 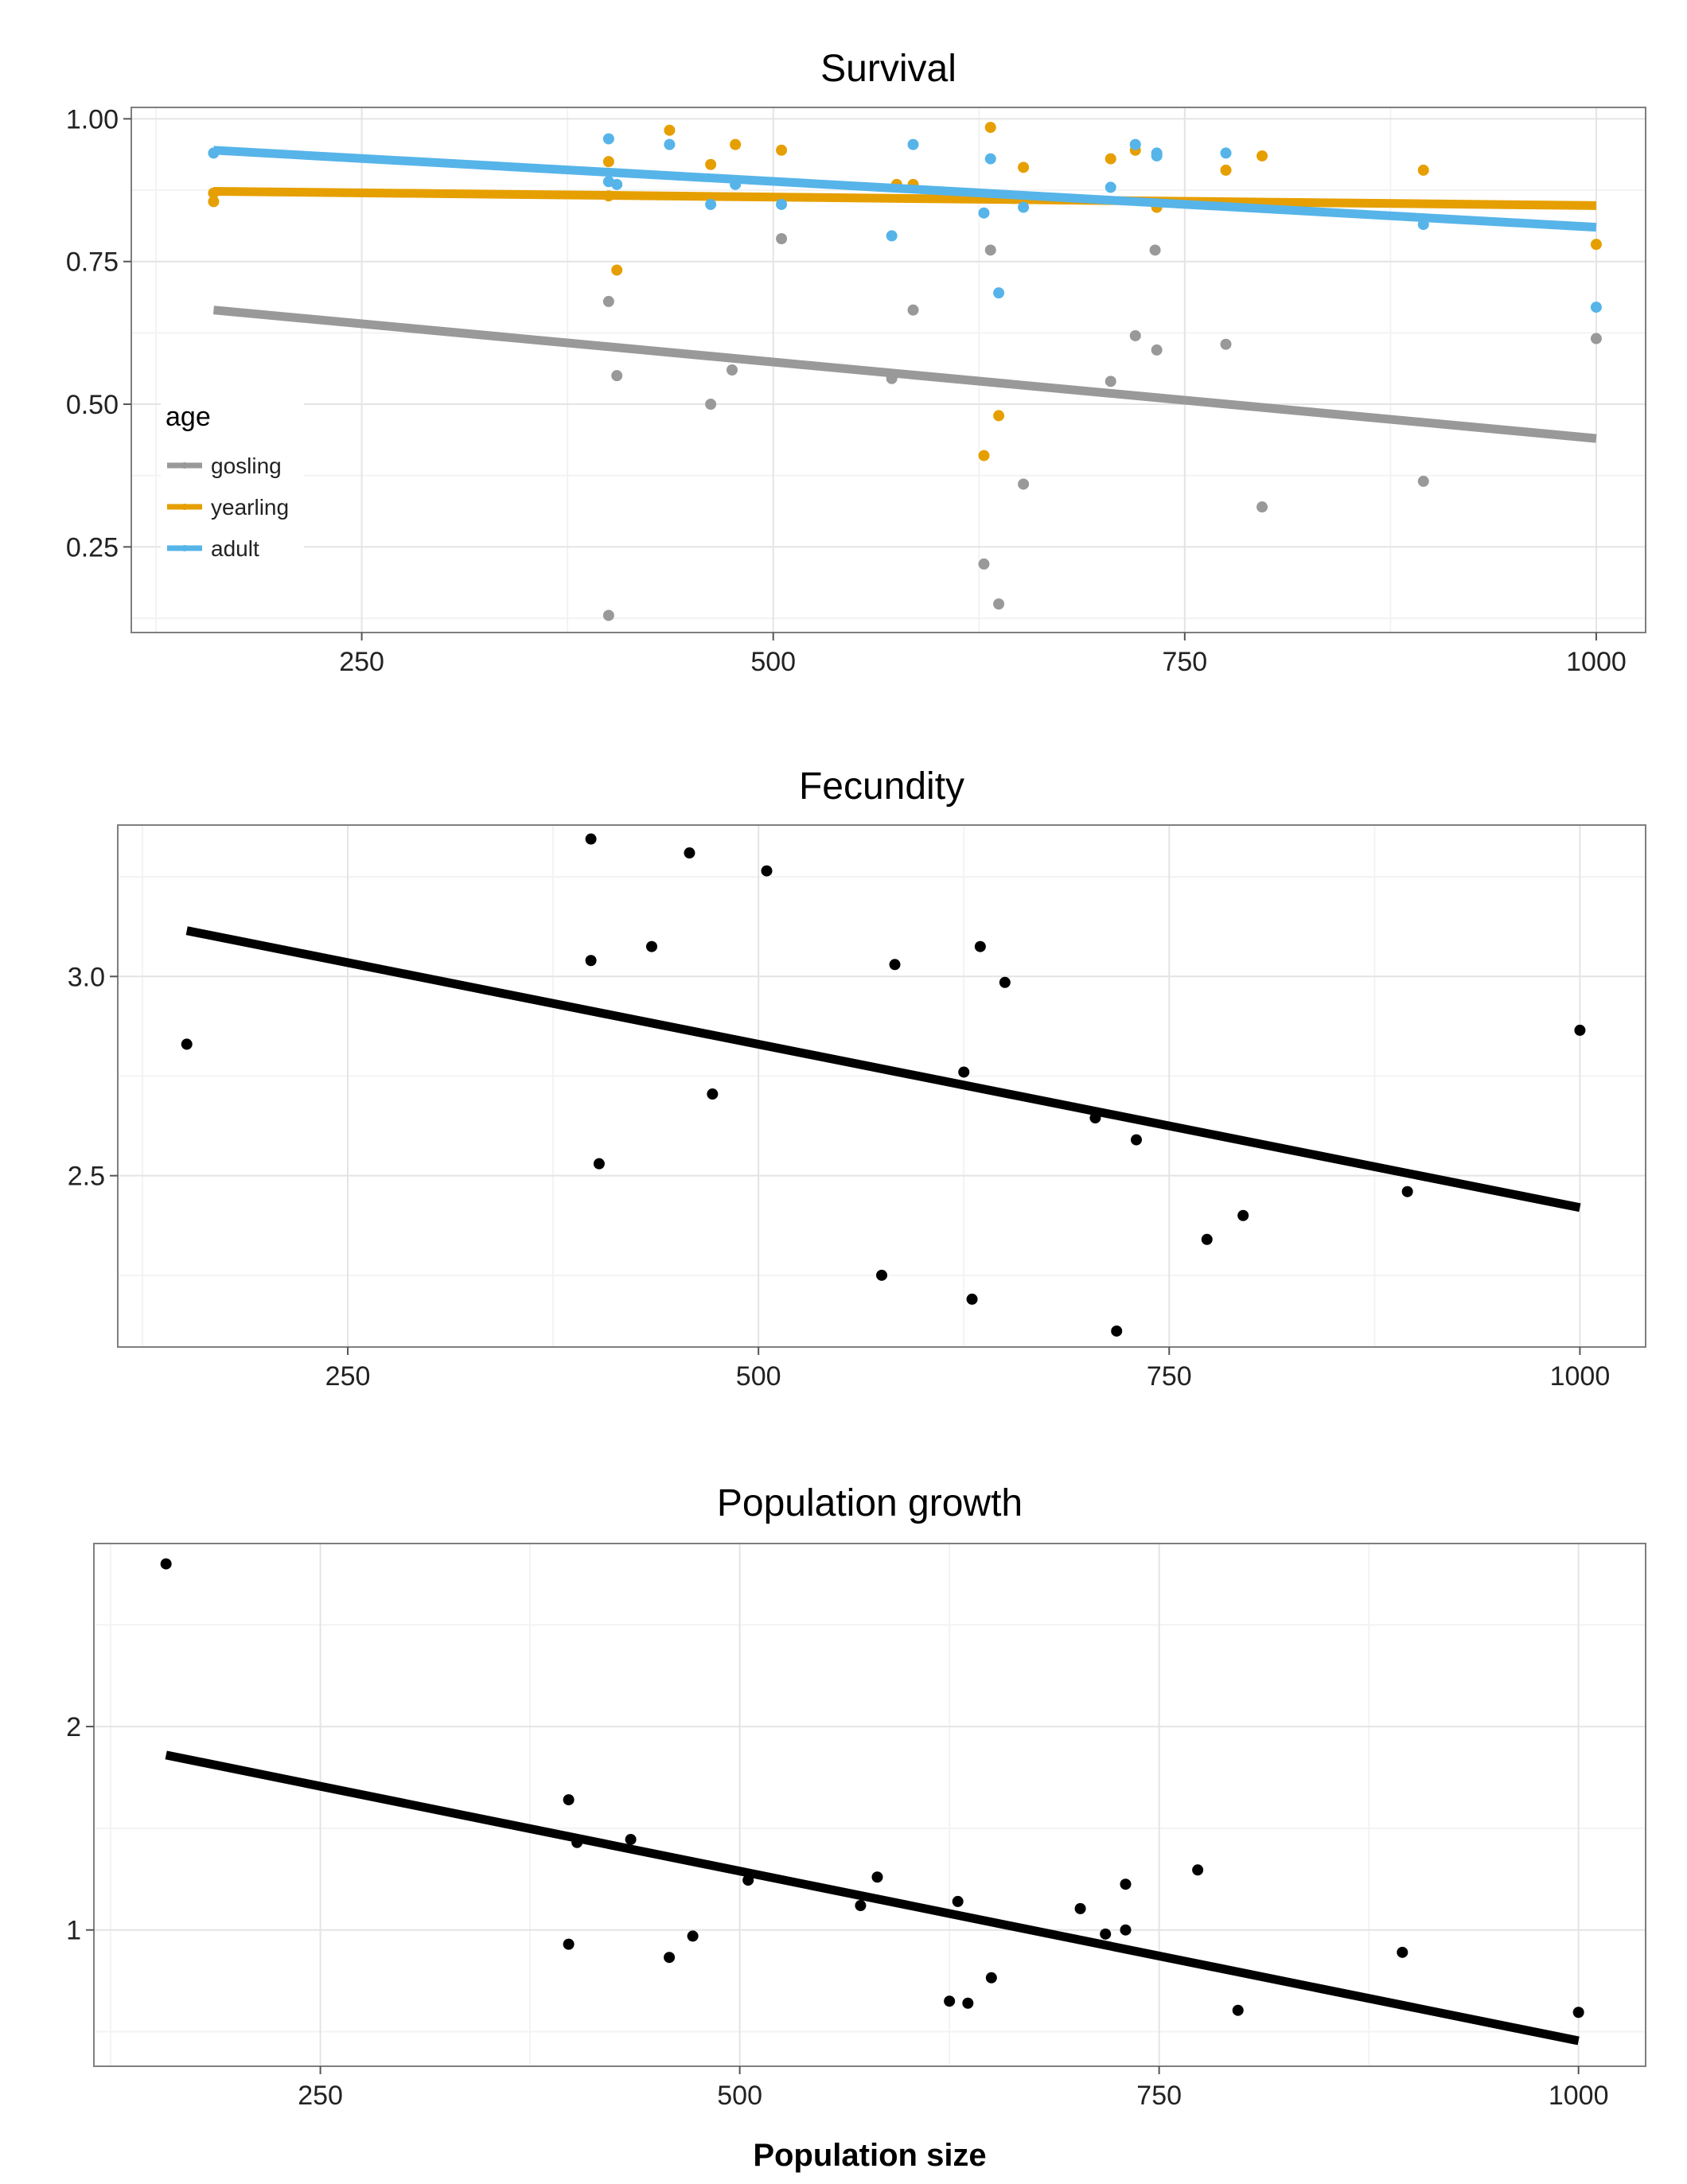 I want to click on y-tick-label: 2, so click(x=73, y=1727).